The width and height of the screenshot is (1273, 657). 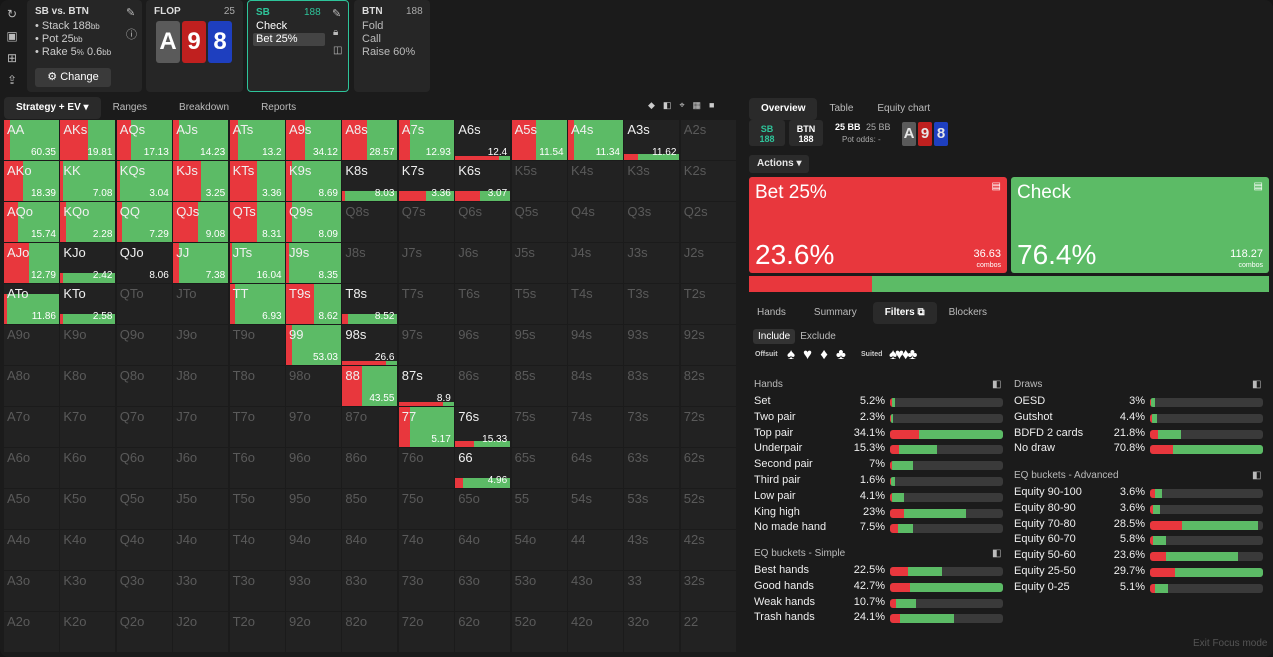 I want to click on filter-row: Good hands 42.7%, so click(x=879, y=588).